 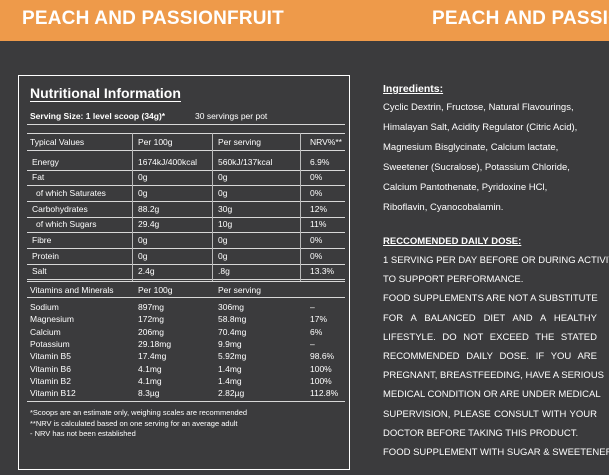 What do you see at coordinates (50, 368) in the screenshot?
I see `cell: Vitamin B6` at bounding box center [50, 368].